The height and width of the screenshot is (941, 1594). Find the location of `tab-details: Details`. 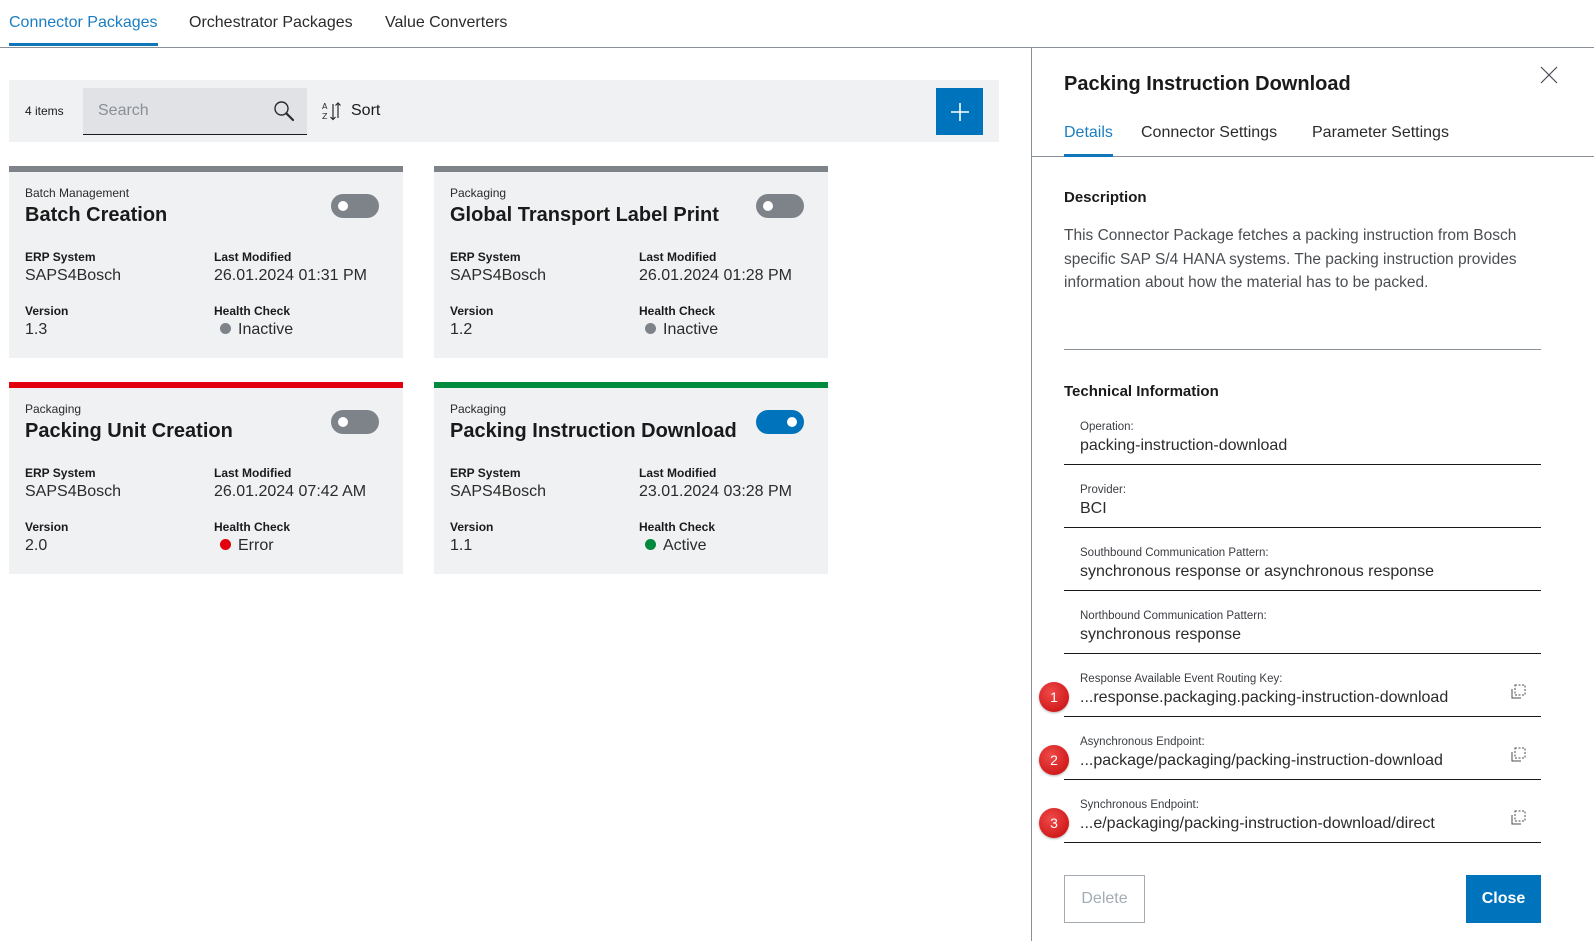

tab-details: Details is located at coordinates (1088, 140).